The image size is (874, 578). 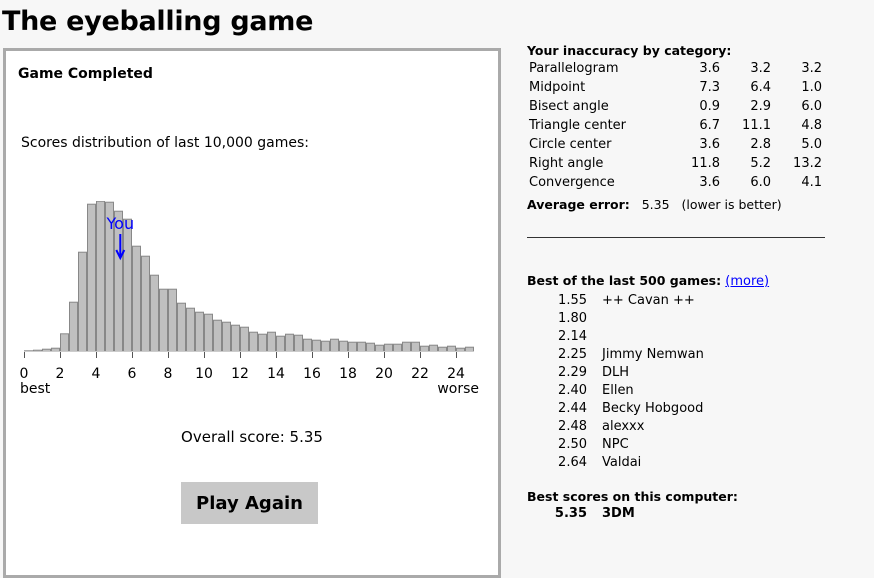 What do you see at coordinates (570, 513) in the screenshot?
I see `score-value: 5.35` at bounding box center [570, 513].